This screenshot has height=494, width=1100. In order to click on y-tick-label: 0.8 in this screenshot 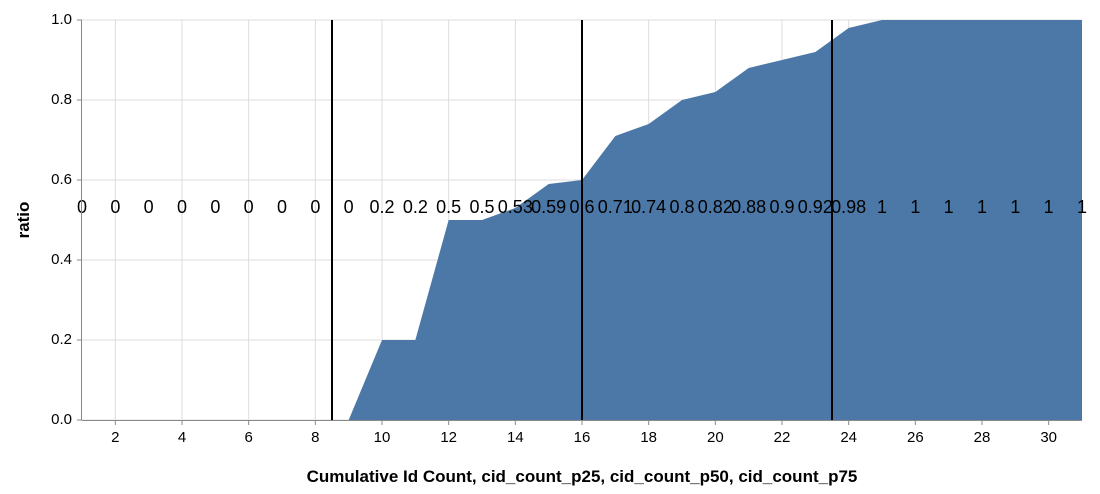, I will do `click(61, 99)`.